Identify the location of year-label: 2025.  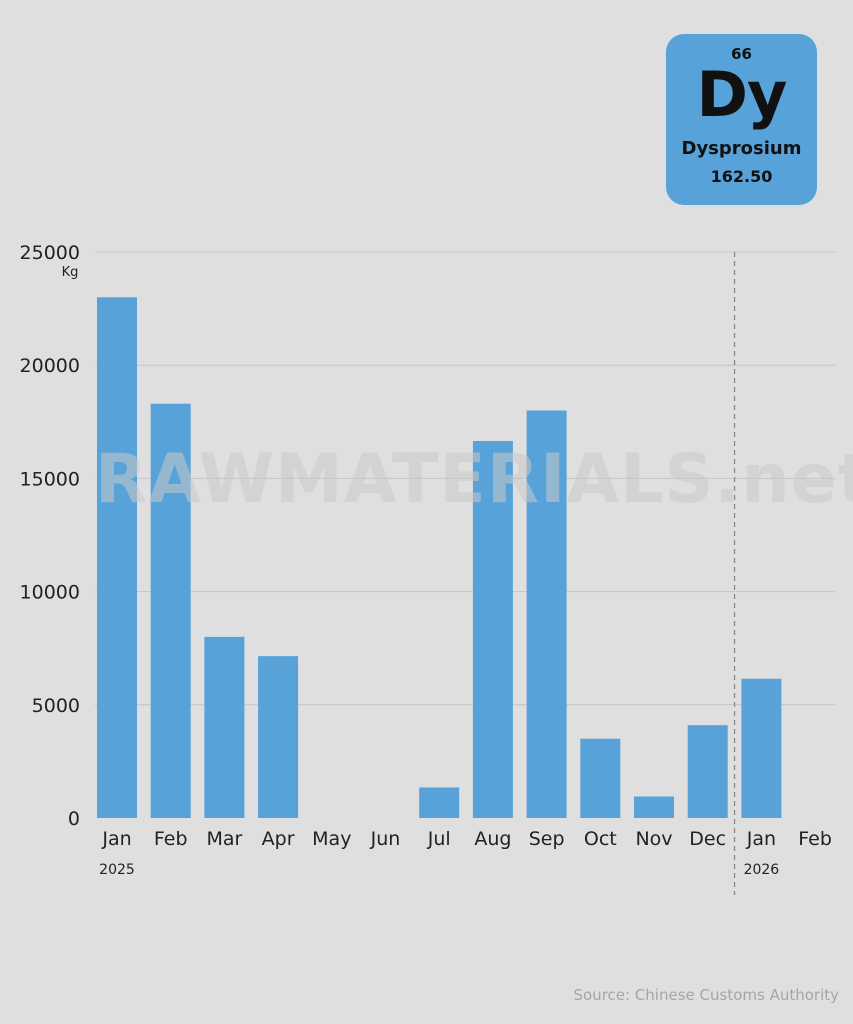
(117, 870).